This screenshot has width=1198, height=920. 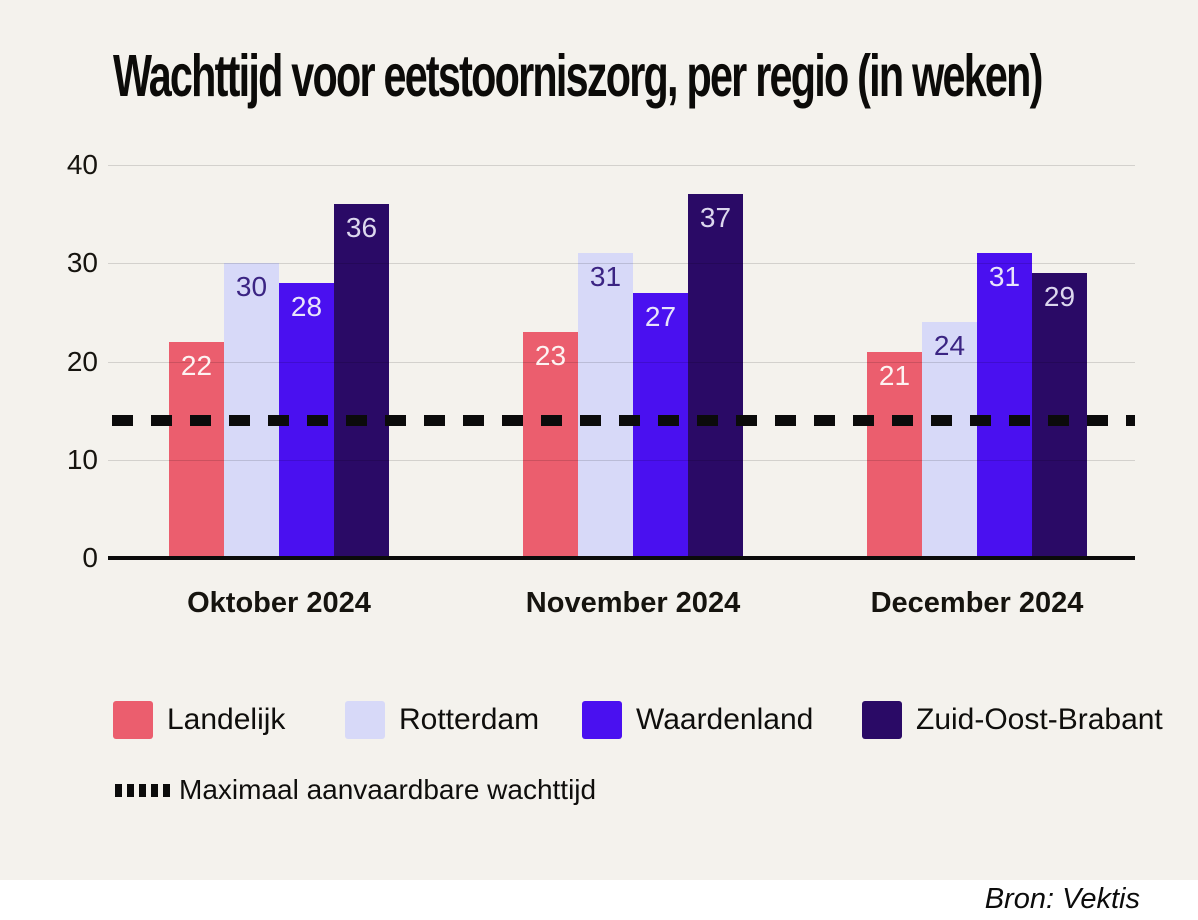 I want to click on x-axis-label-november-2024: November 2024, so click(x=633, y=603).